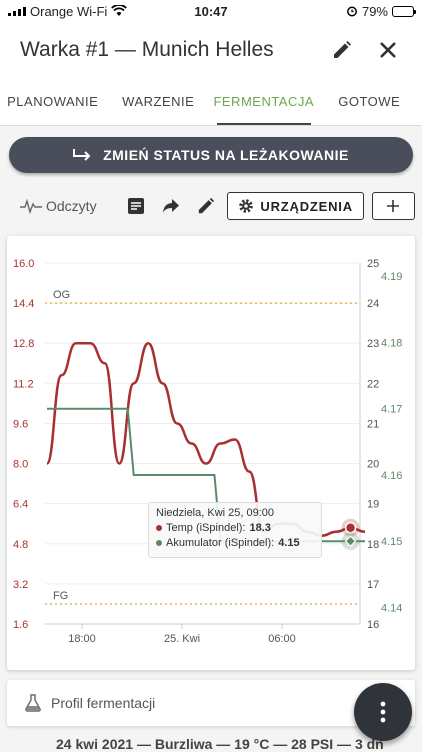 The image size is (422, 752). What do you see at coordinates (83, 155) in the screenshot?
I see `arrow-right-icon` at bounding box center [83, 155].